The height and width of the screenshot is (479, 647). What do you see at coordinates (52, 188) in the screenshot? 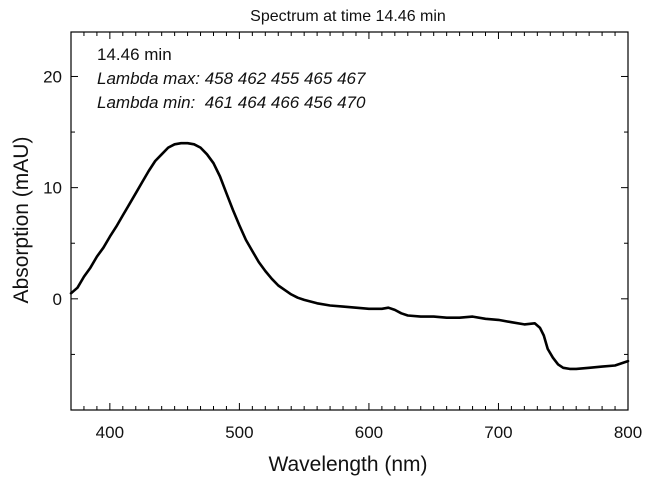
I see `y-tick-label: 10` at bounding box center [52, 188].